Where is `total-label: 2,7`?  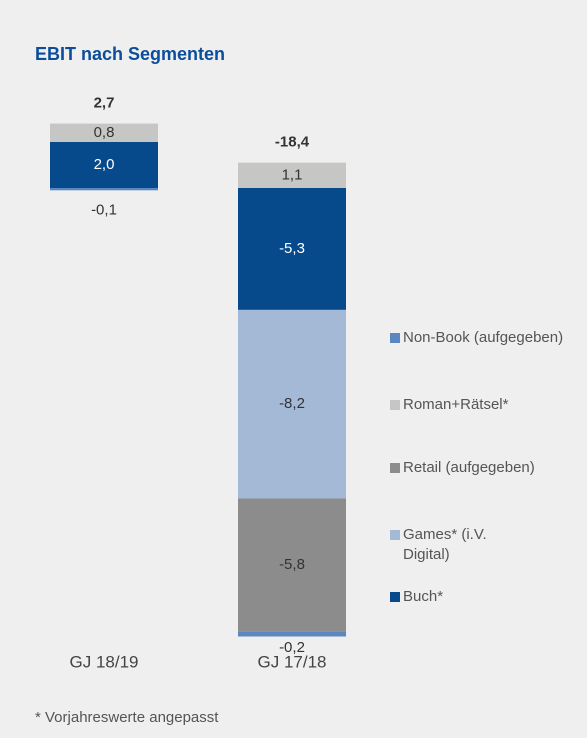 total-label: 2,7 is located at coordinates (104, 103).